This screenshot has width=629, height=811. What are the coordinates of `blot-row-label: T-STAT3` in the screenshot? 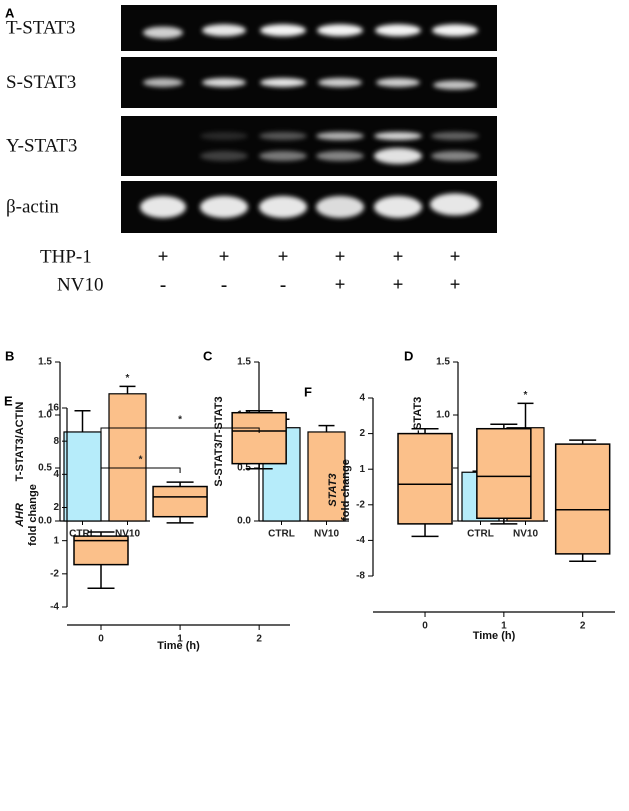 It's located at (41, 27).